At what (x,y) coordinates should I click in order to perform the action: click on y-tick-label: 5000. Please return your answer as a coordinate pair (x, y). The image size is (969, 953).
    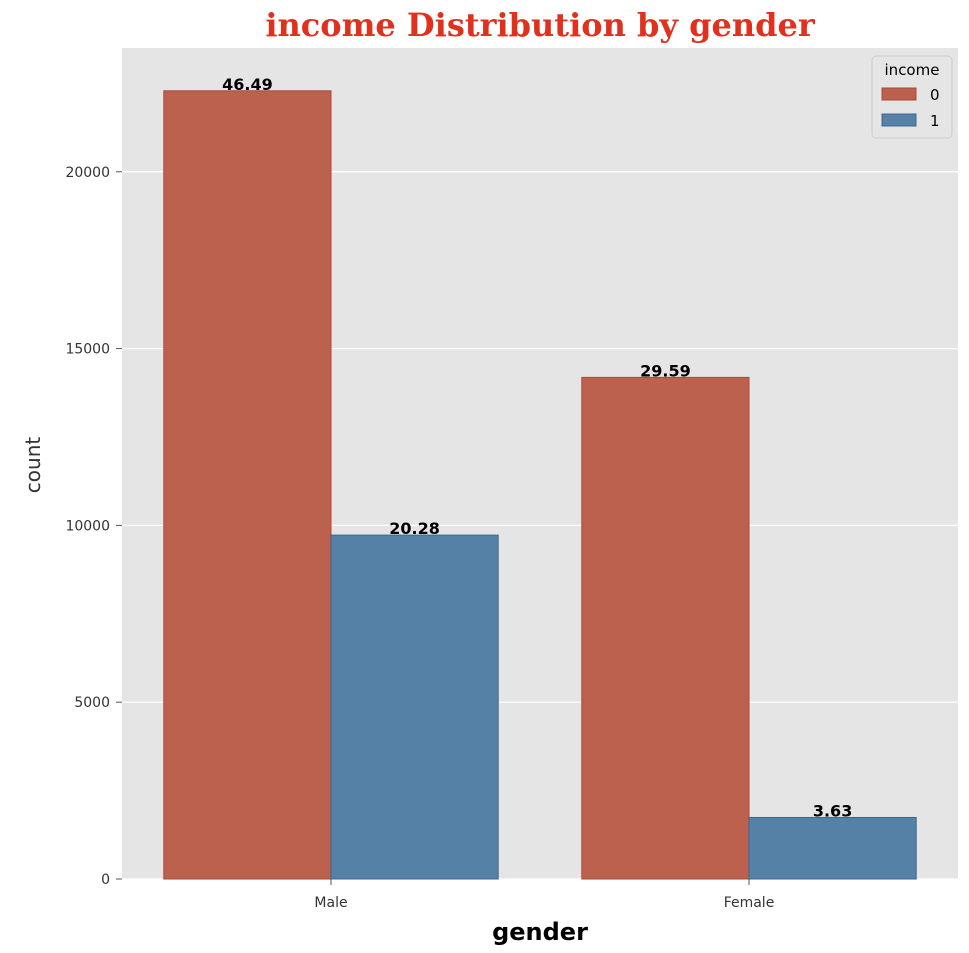
    Looking at the image, I should click on (92, 703).